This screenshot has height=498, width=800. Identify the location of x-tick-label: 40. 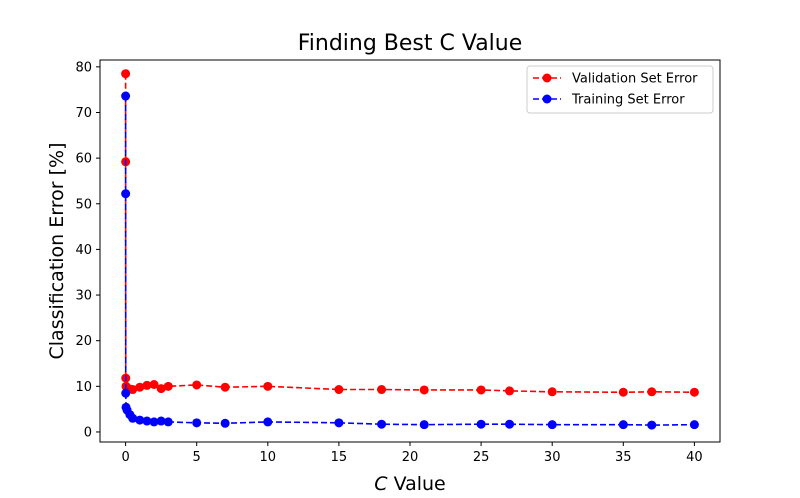
(694, 457).